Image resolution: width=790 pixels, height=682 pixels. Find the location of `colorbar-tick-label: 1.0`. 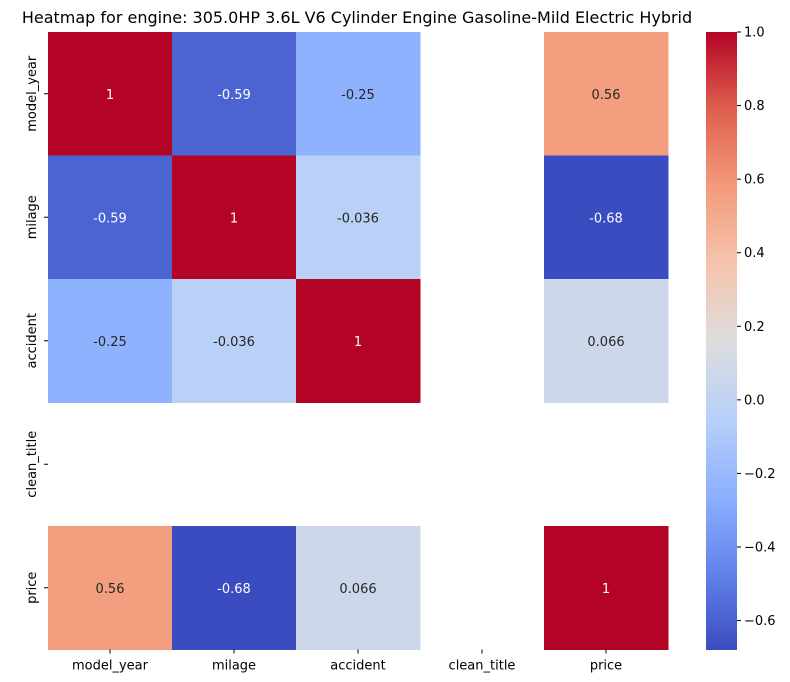

colorbar-tick-label: 1.0 is located at coordinates (754, 33).